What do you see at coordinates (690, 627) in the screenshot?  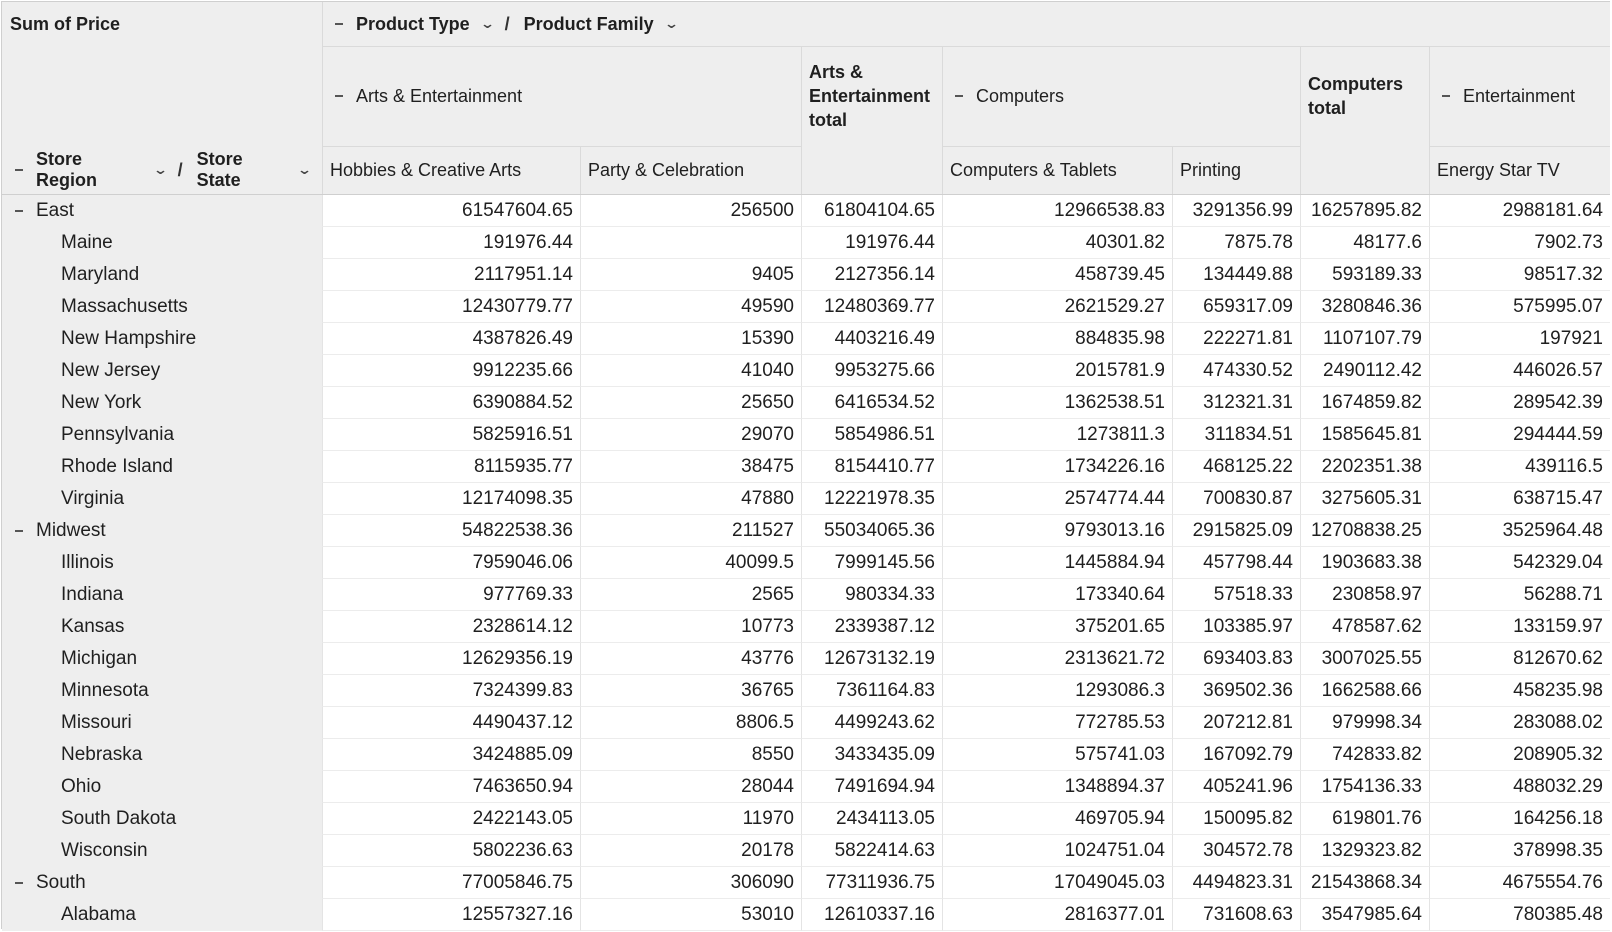 I see `table-cell: 10773` at bounding box center [690, 627].